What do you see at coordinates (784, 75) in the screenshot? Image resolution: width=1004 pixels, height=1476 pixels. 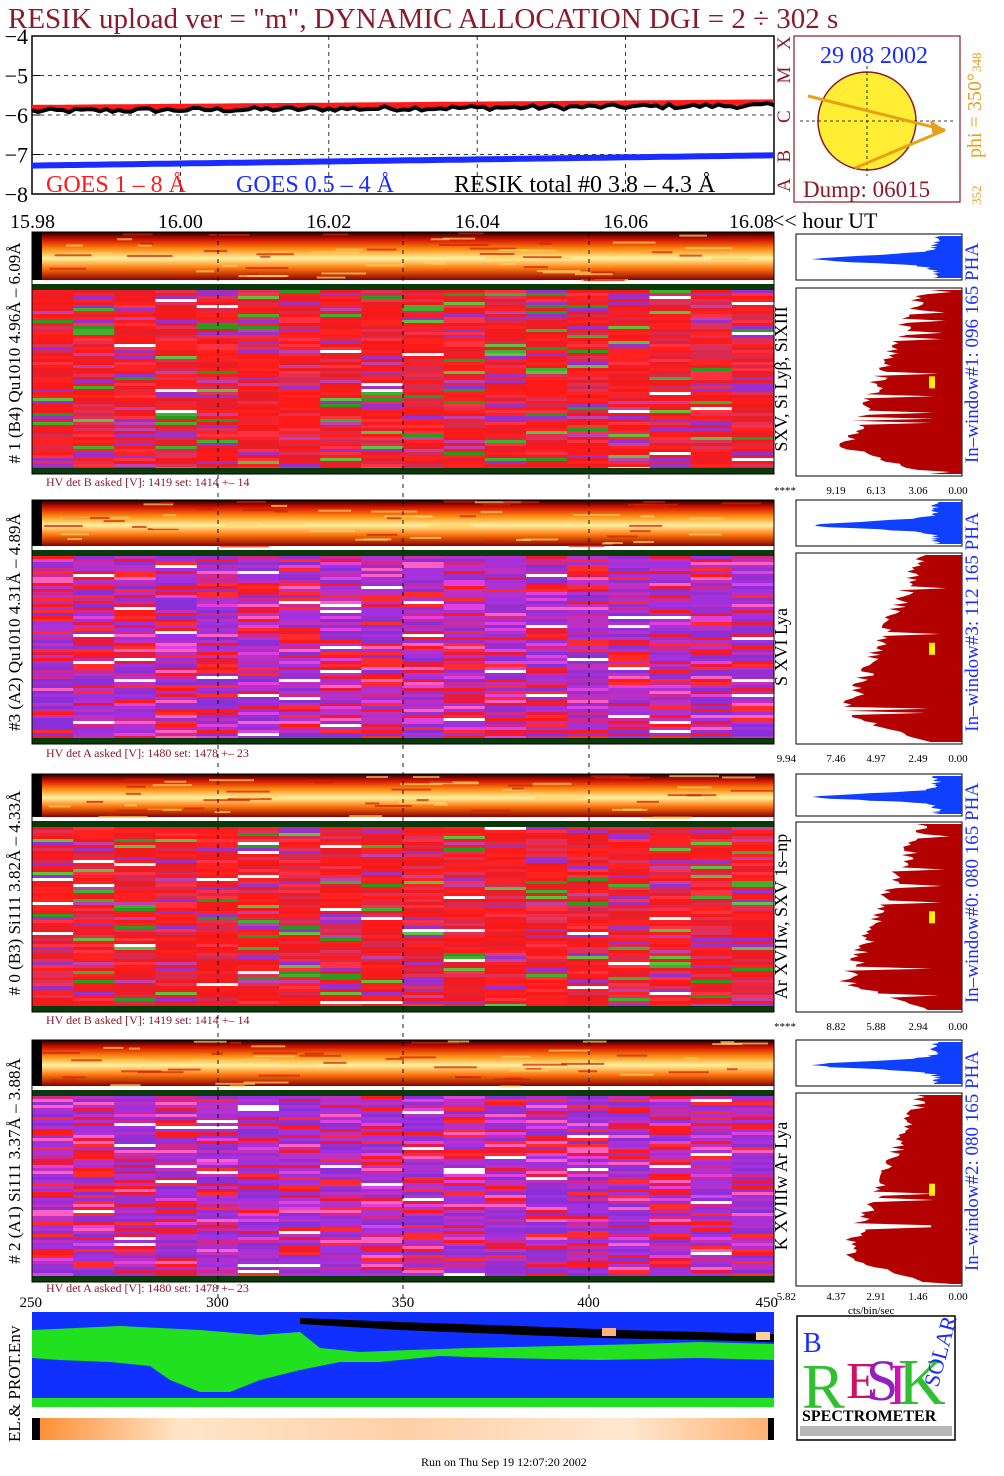 I see `goes-class-letter: M` at bounding box center [784, 75].